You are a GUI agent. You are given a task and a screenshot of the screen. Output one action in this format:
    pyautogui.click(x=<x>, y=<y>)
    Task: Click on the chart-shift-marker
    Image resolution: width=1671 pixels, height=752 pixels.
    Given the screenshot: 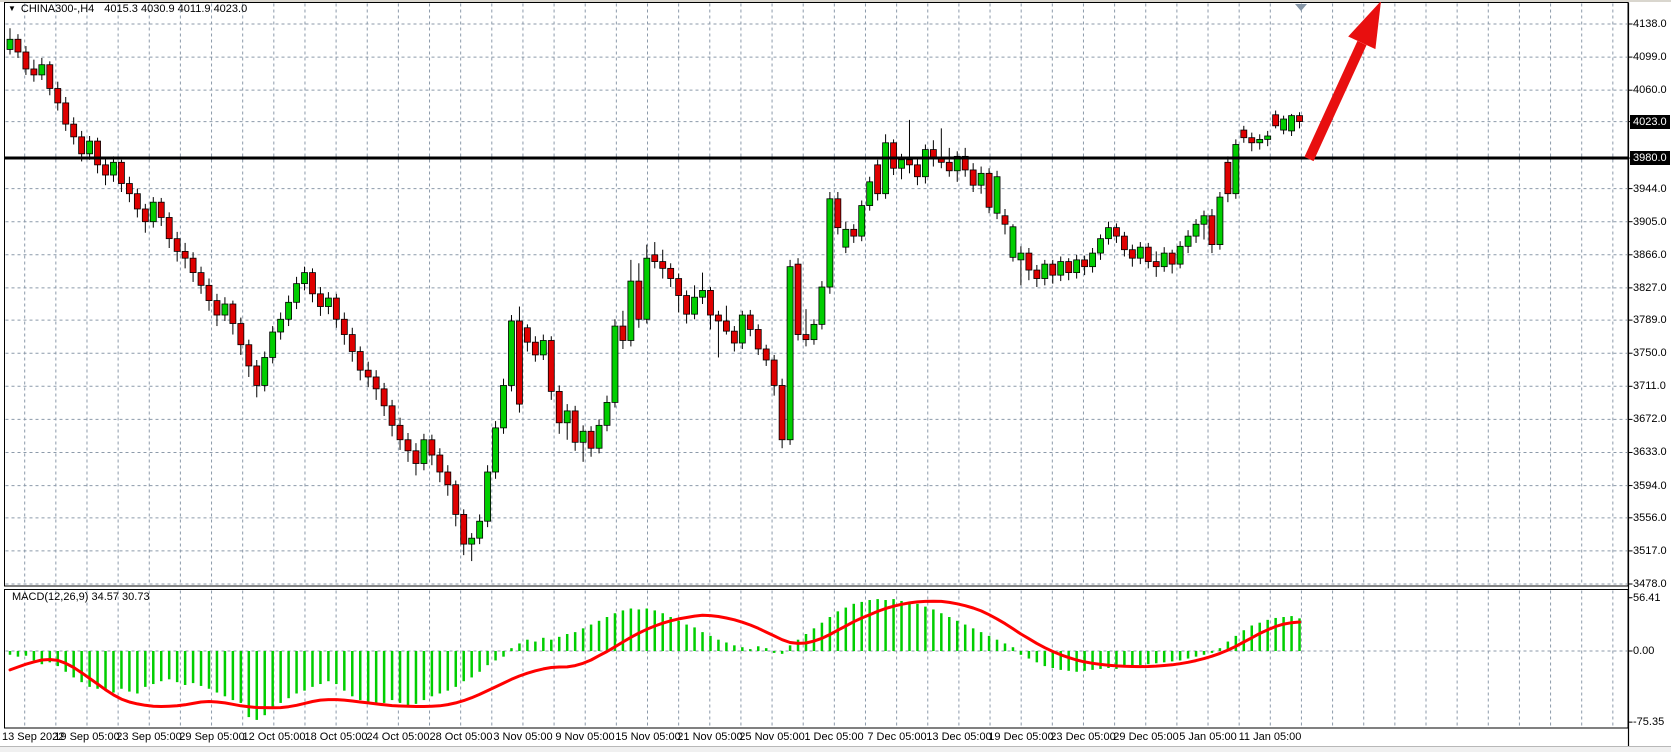 What is the action you would take?
    pyautogui.click(x=1301, y=7)
    